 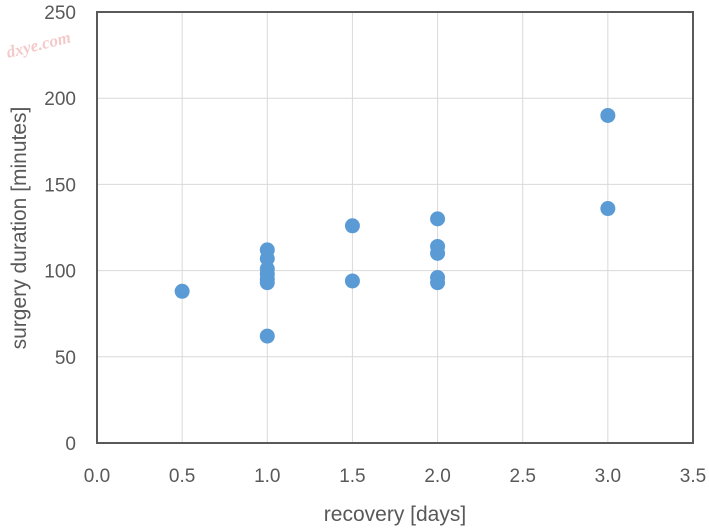 I want to click on x-axis-ticks: 0.0 0.5 1.0 1.5 2.0 2.5 3.0 3.5, so click(x=395, y=476).